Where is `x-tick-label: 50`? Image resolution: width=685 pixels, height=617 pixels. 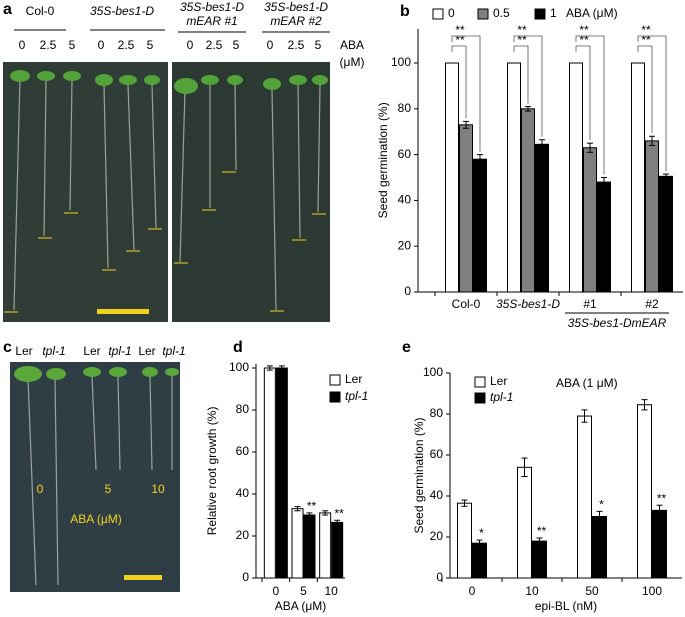
x-tick-label: 50 is located at coordinates (592, 591).